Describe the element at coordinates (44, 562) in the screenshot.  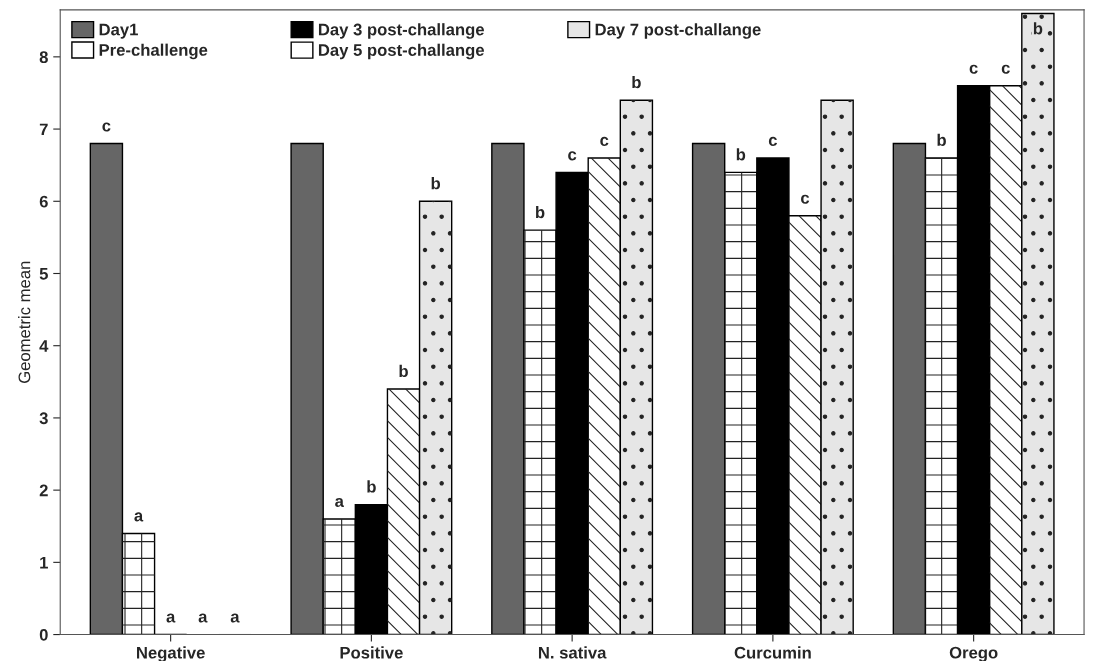
I see `y-tick-label: 1` at that location.